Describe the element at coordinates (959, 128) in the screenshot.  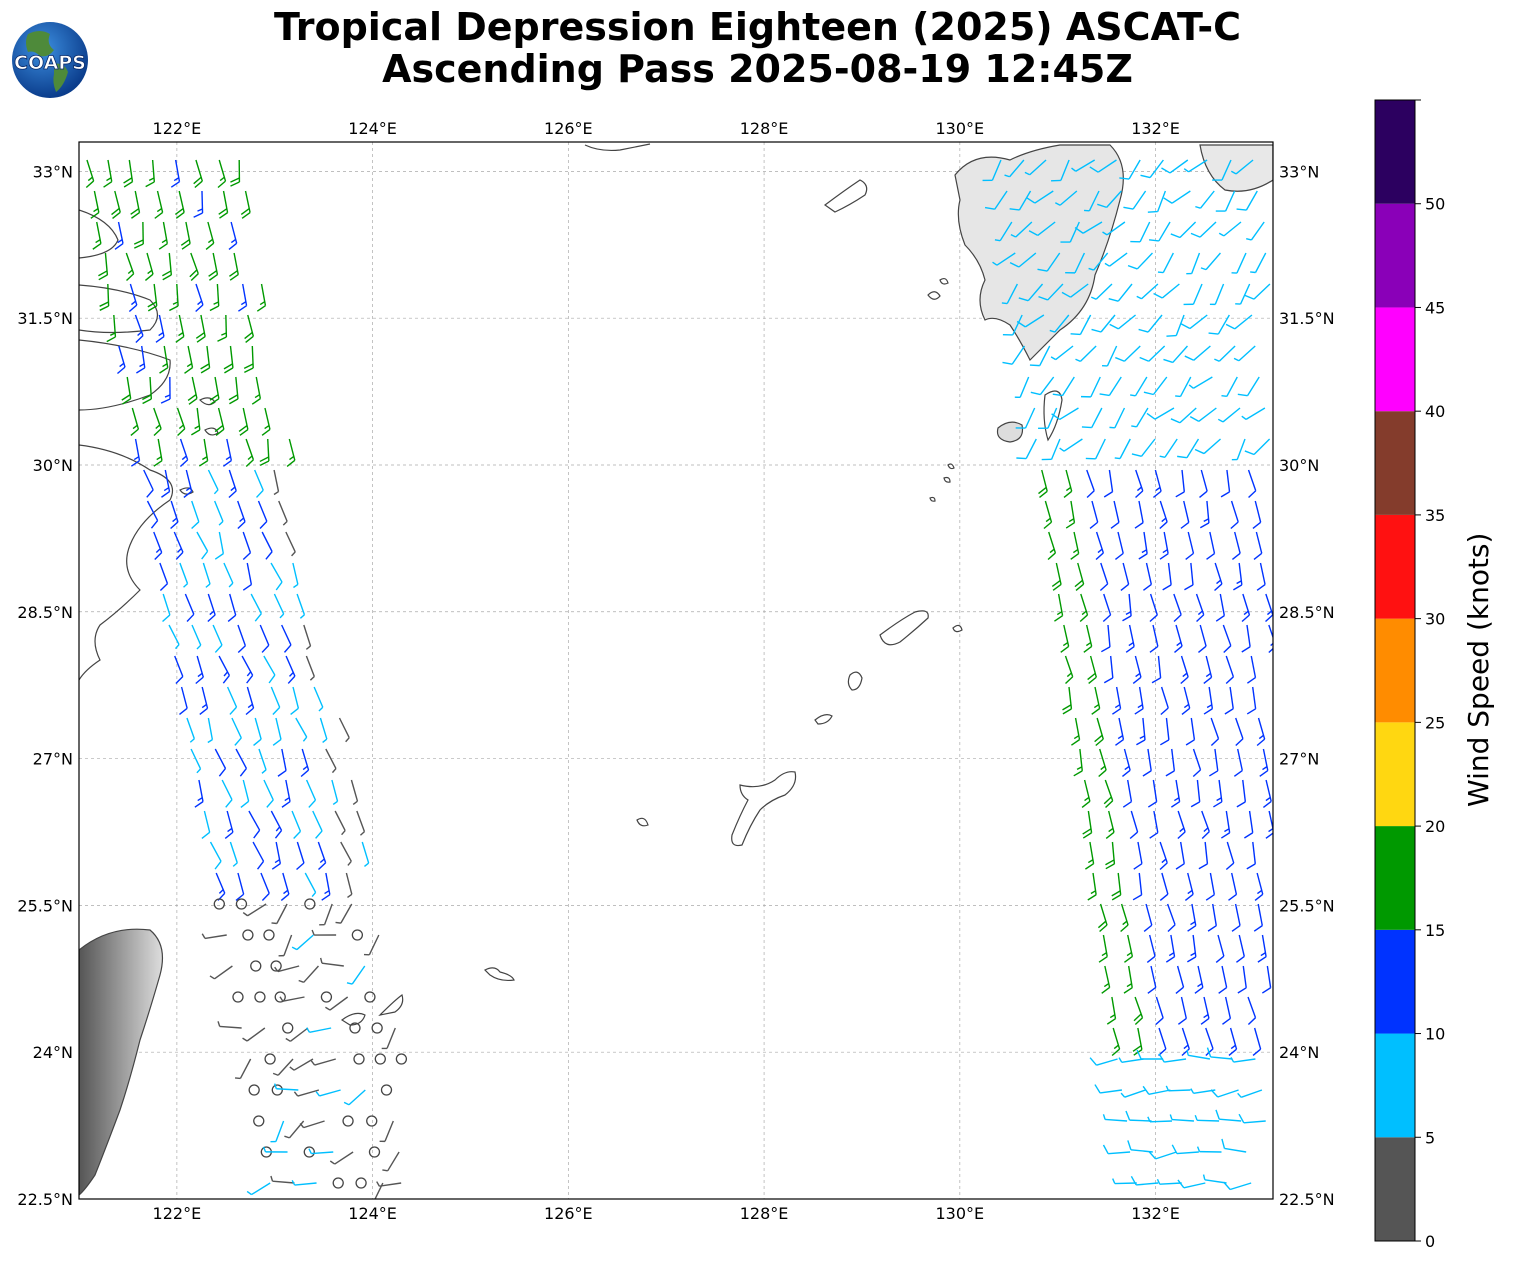
I see `lon-tick-label-top: 130°E` at that location.